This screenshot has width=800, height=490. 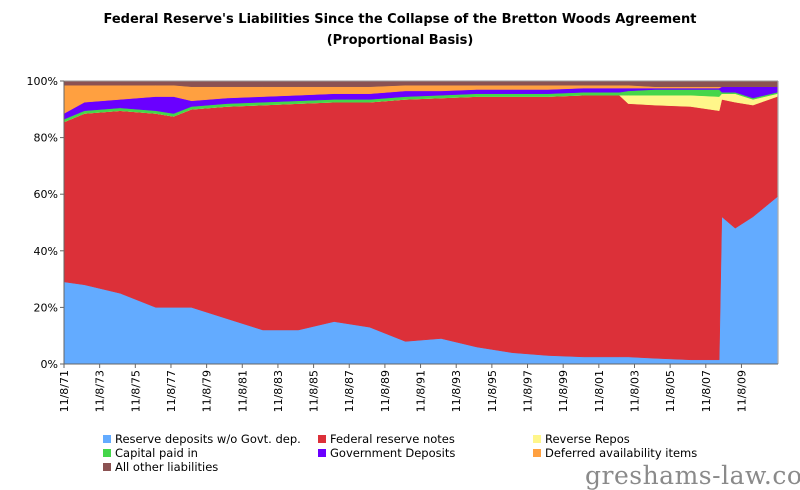 I want to click on legend-label: Reserve deposits w/o Govt. dep., so click(x=208, y=439).